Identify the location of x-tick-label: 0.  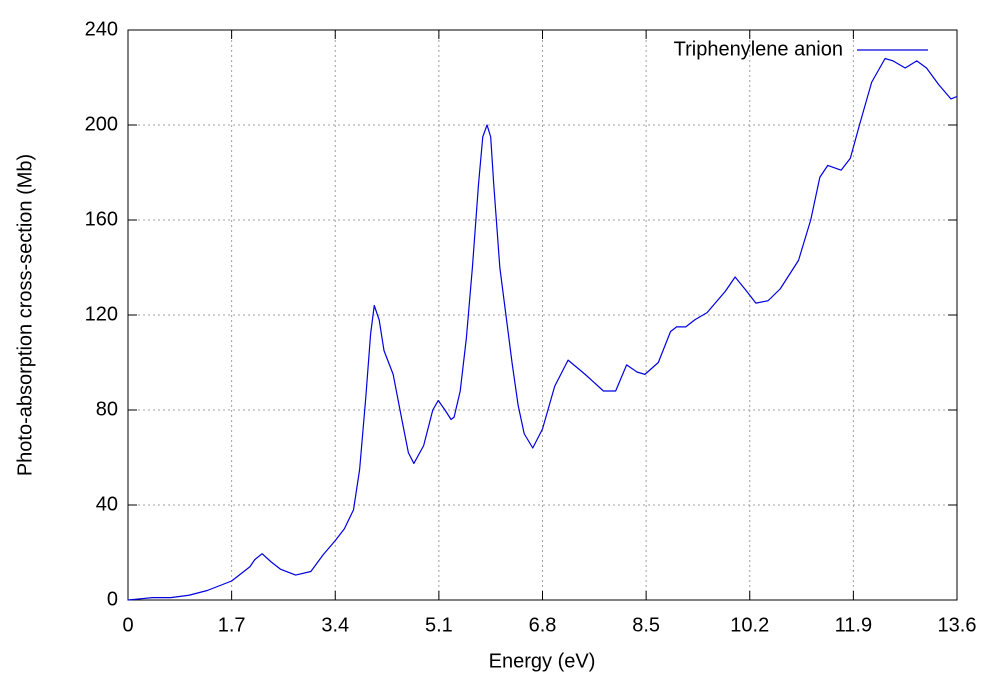
(127, 625).